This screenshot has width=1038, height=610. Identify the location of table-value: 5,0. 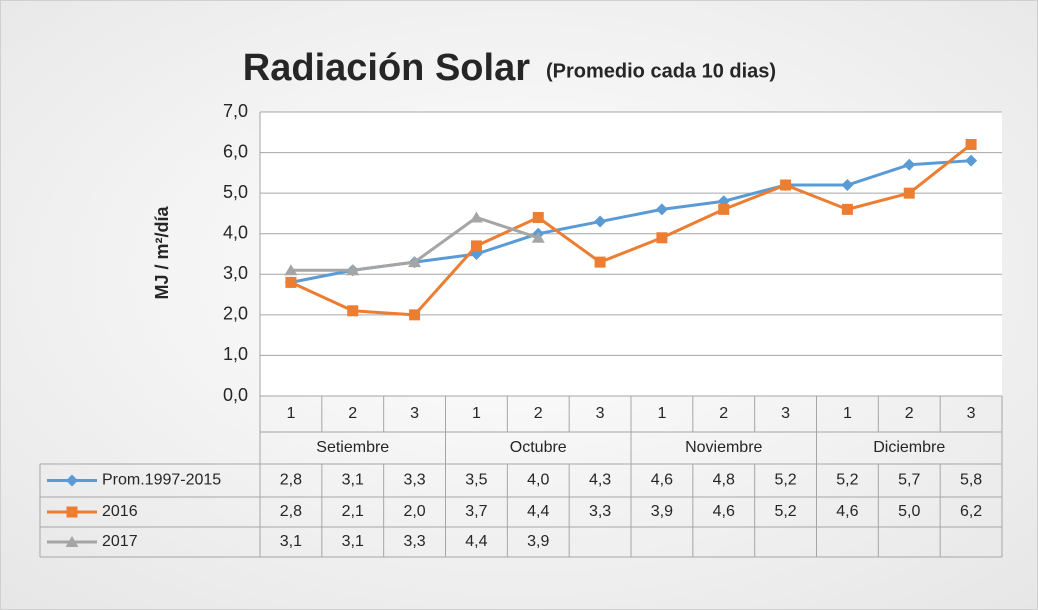
(909, 511).